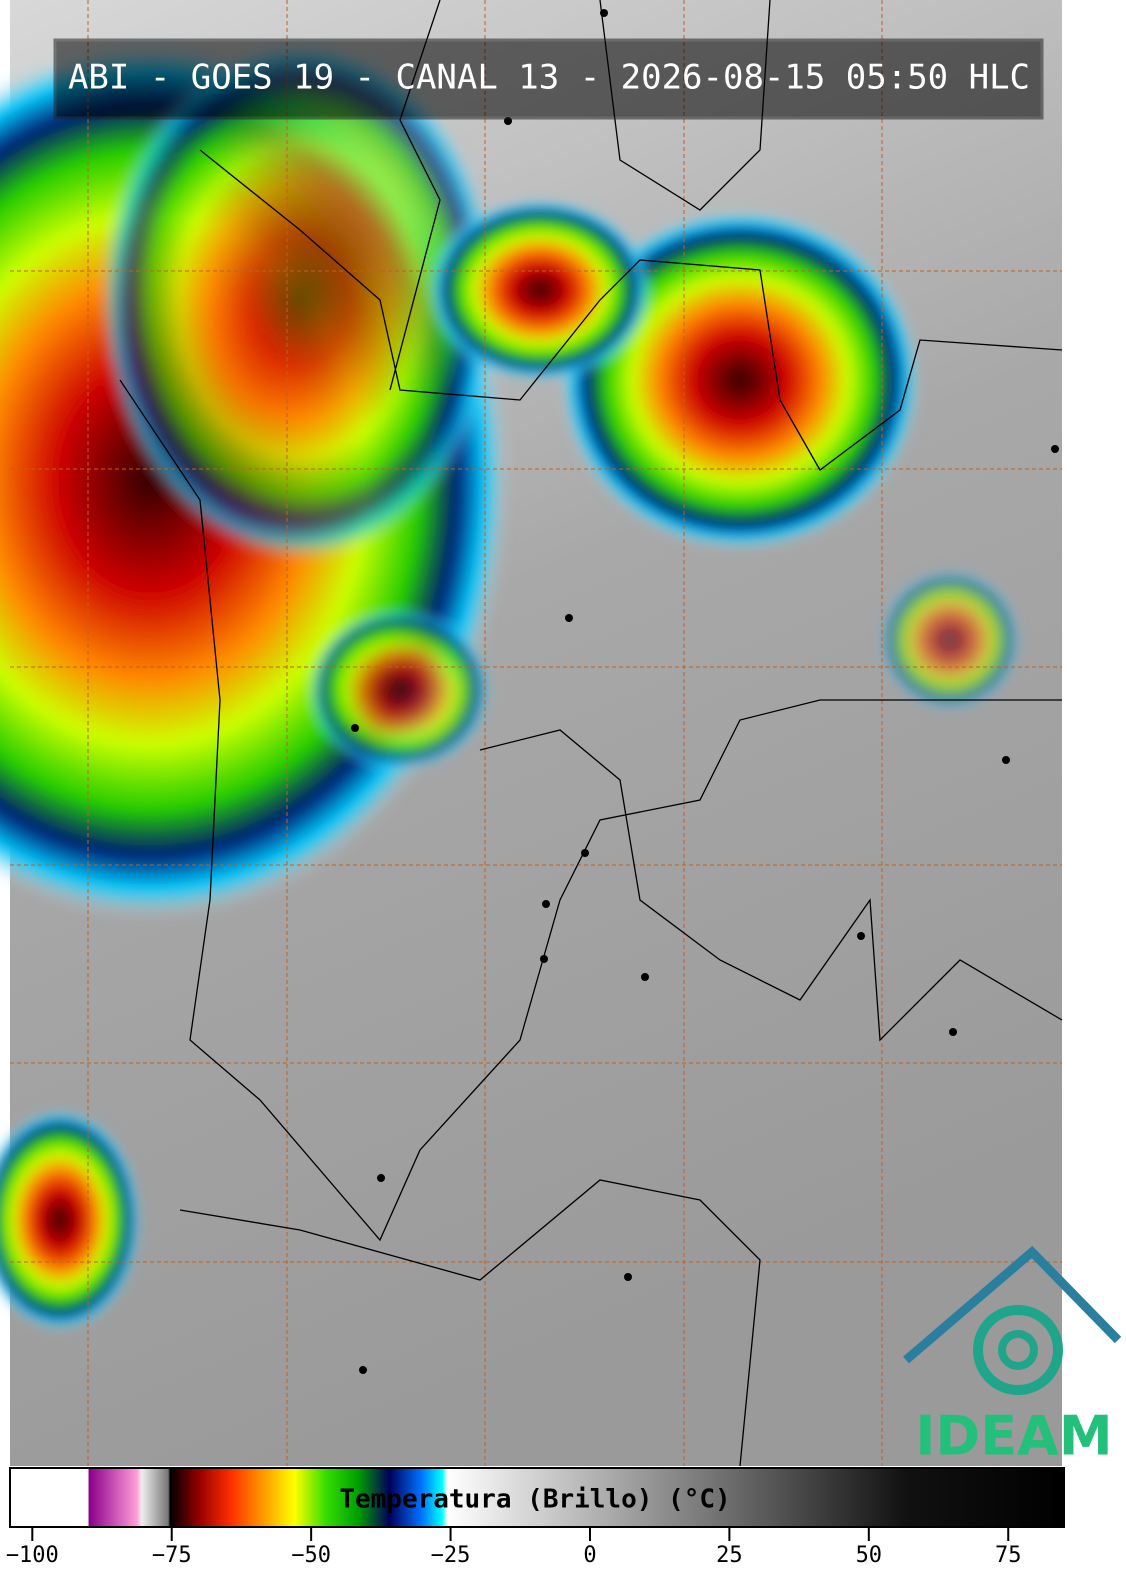  What do you see at coordinates (451, 1555) in the screenshot?
I see `colorbar-tick-label: −25` at bounding box center [451, 1555].